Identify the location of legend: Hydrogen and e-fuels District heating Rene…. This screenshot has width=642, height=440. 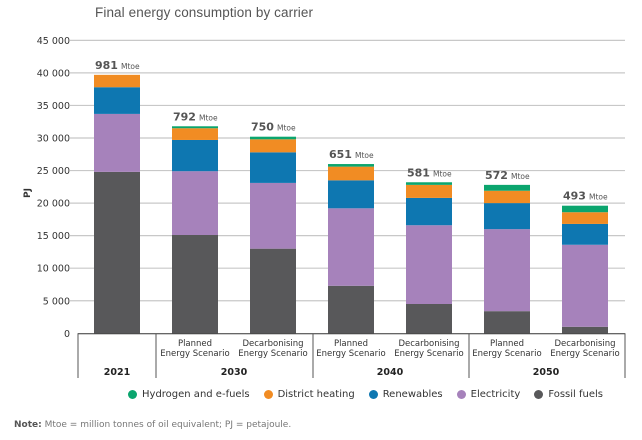
(321, 394).